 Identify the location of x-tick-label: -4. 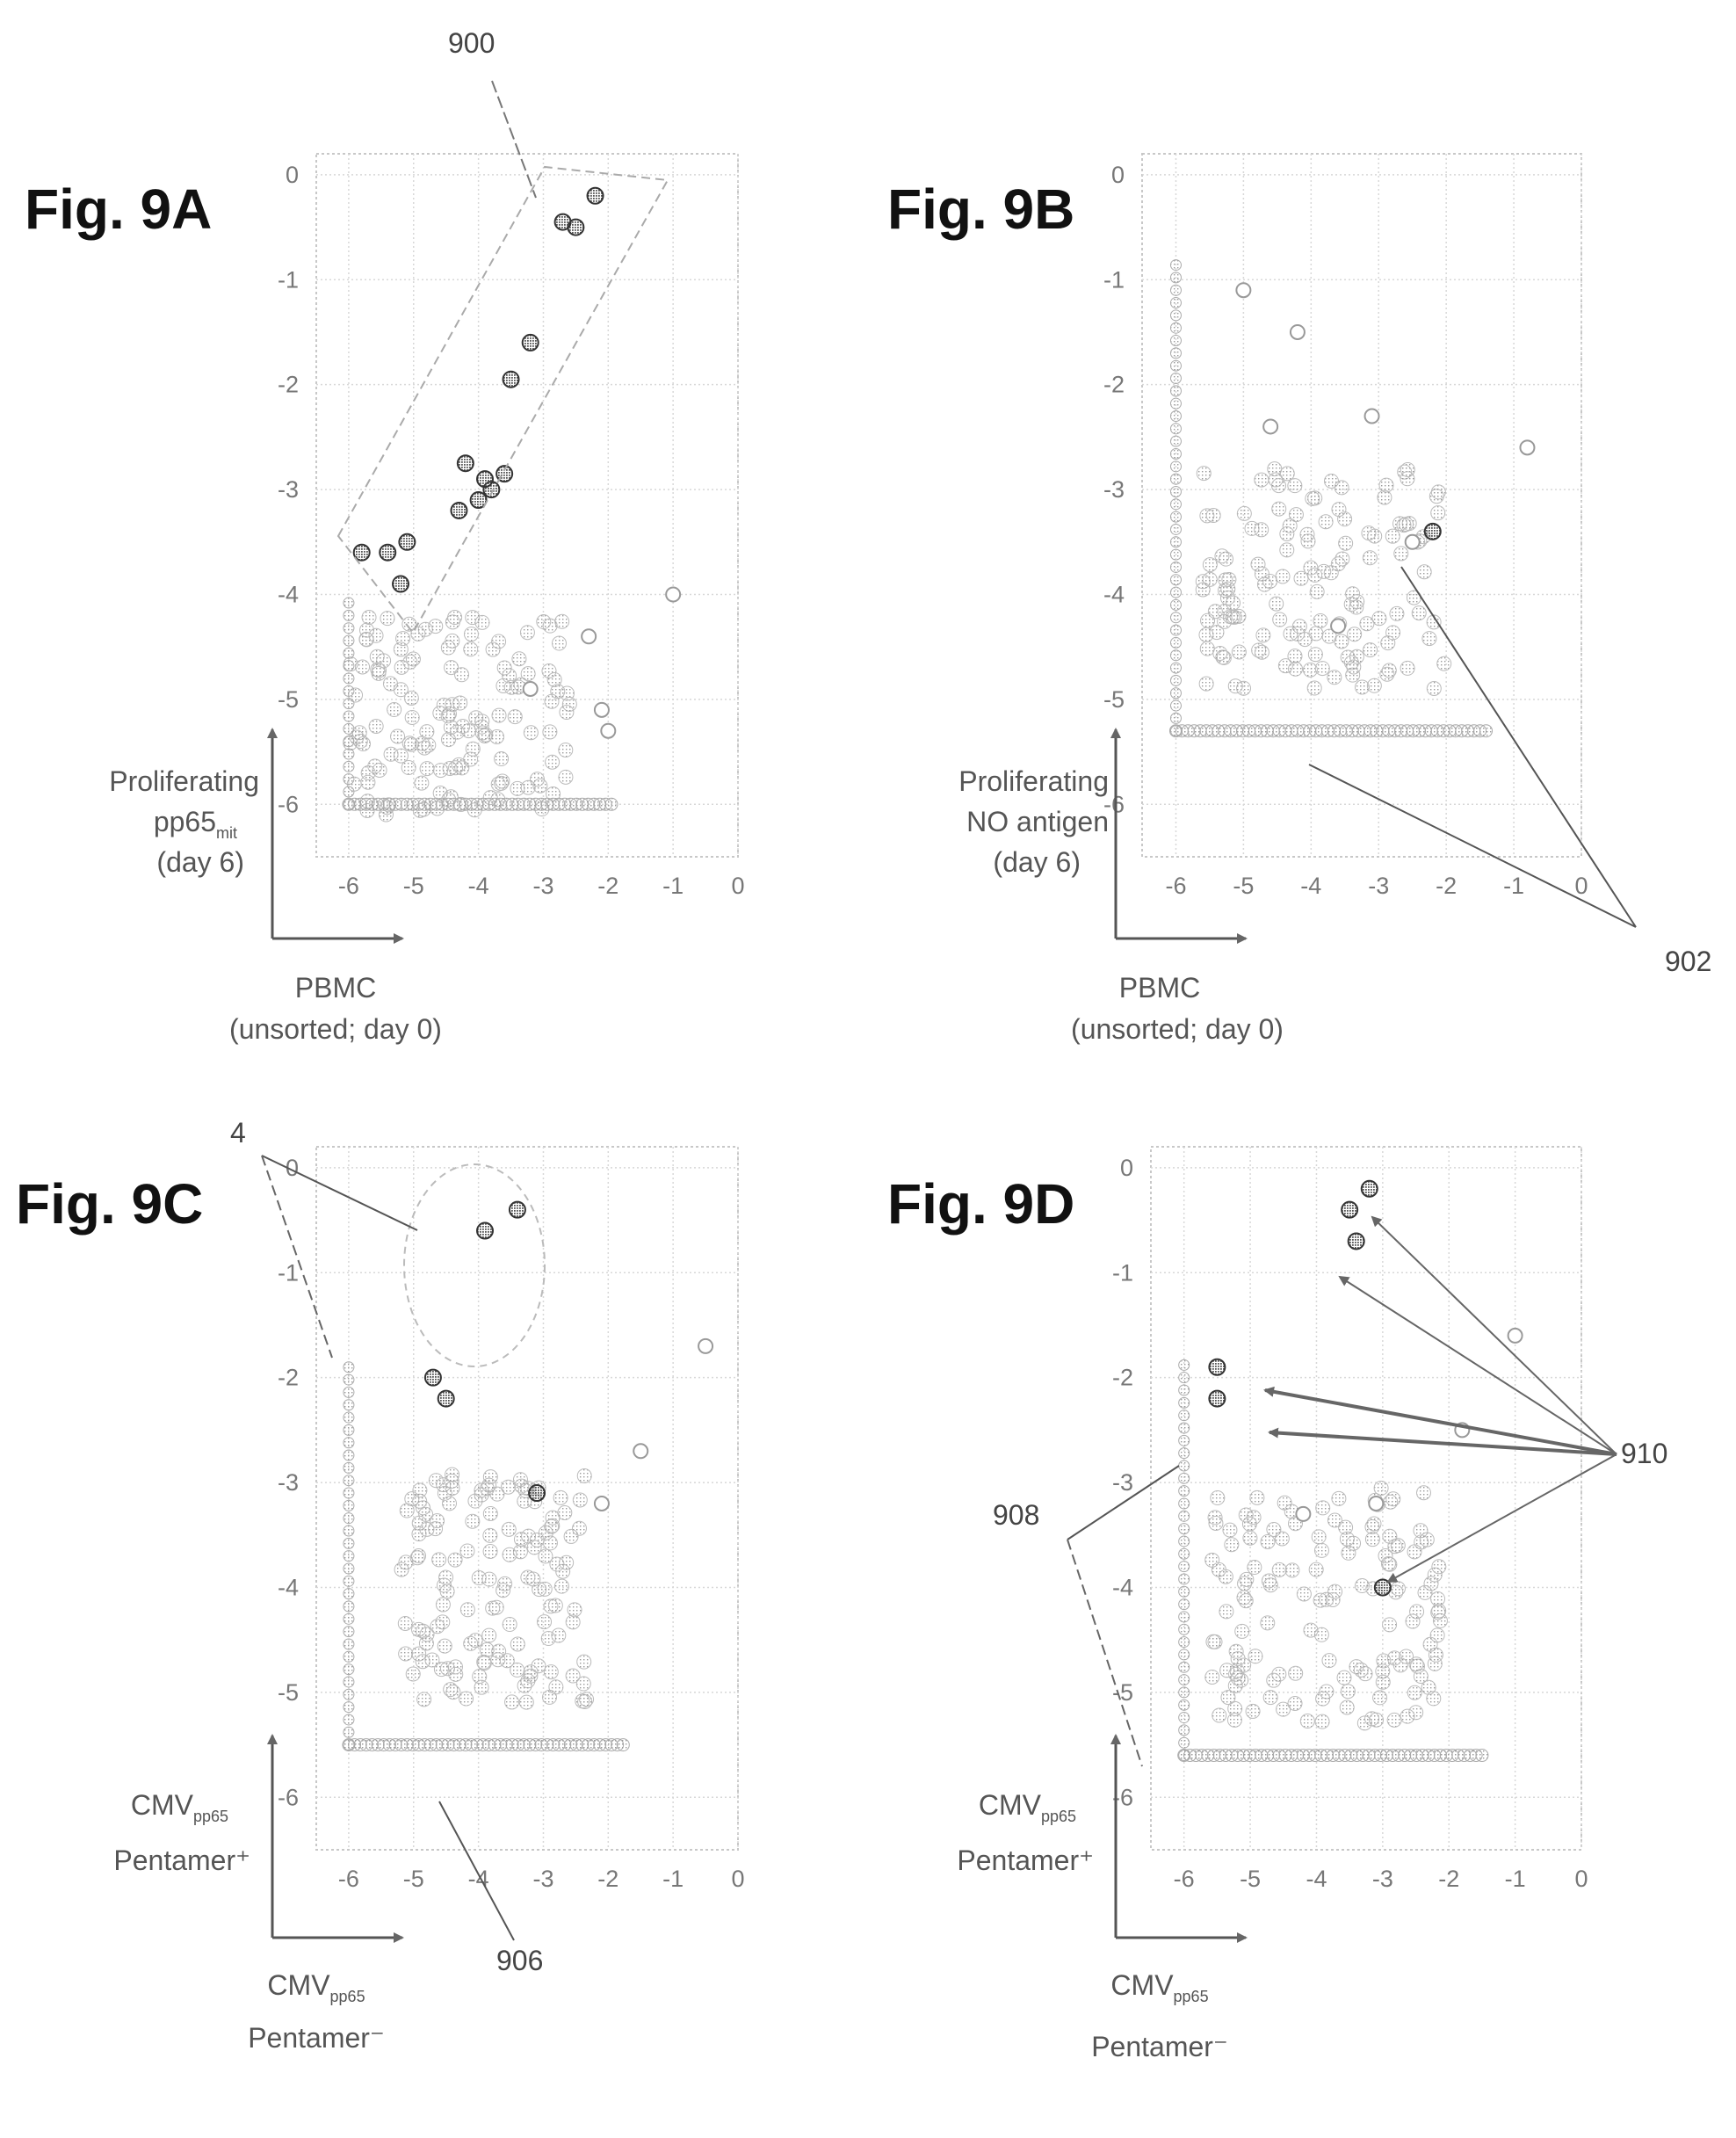
(1310, 886).